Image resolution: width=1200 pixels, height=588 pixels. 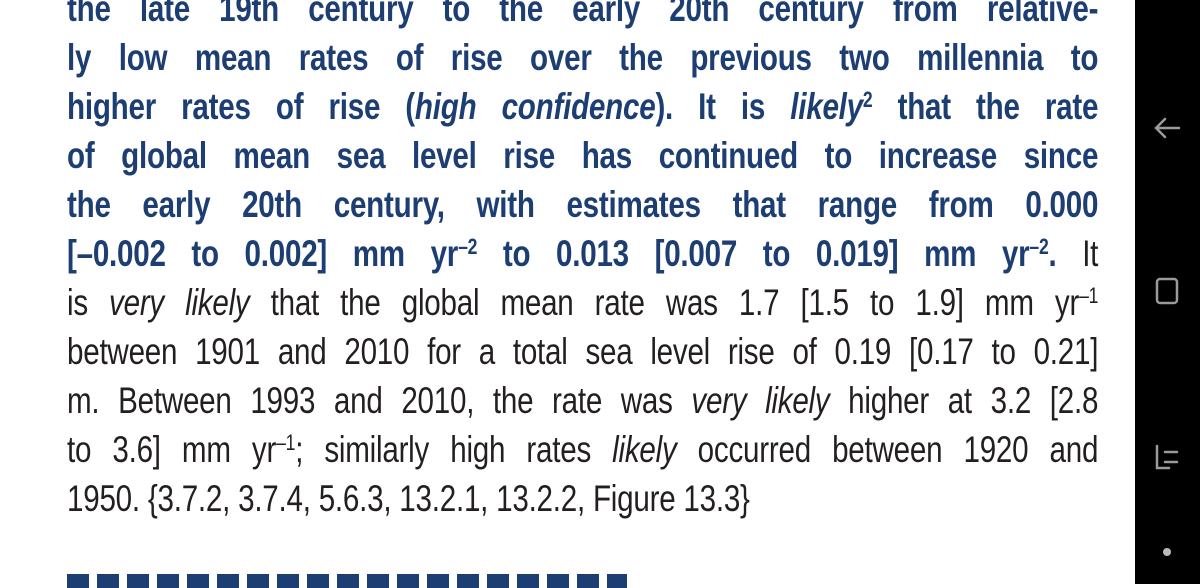 What do you see at coordinates (172, 449) in the screenshot?
I see `text: to 3.6] mm yr` at bounding box center [172, 449].